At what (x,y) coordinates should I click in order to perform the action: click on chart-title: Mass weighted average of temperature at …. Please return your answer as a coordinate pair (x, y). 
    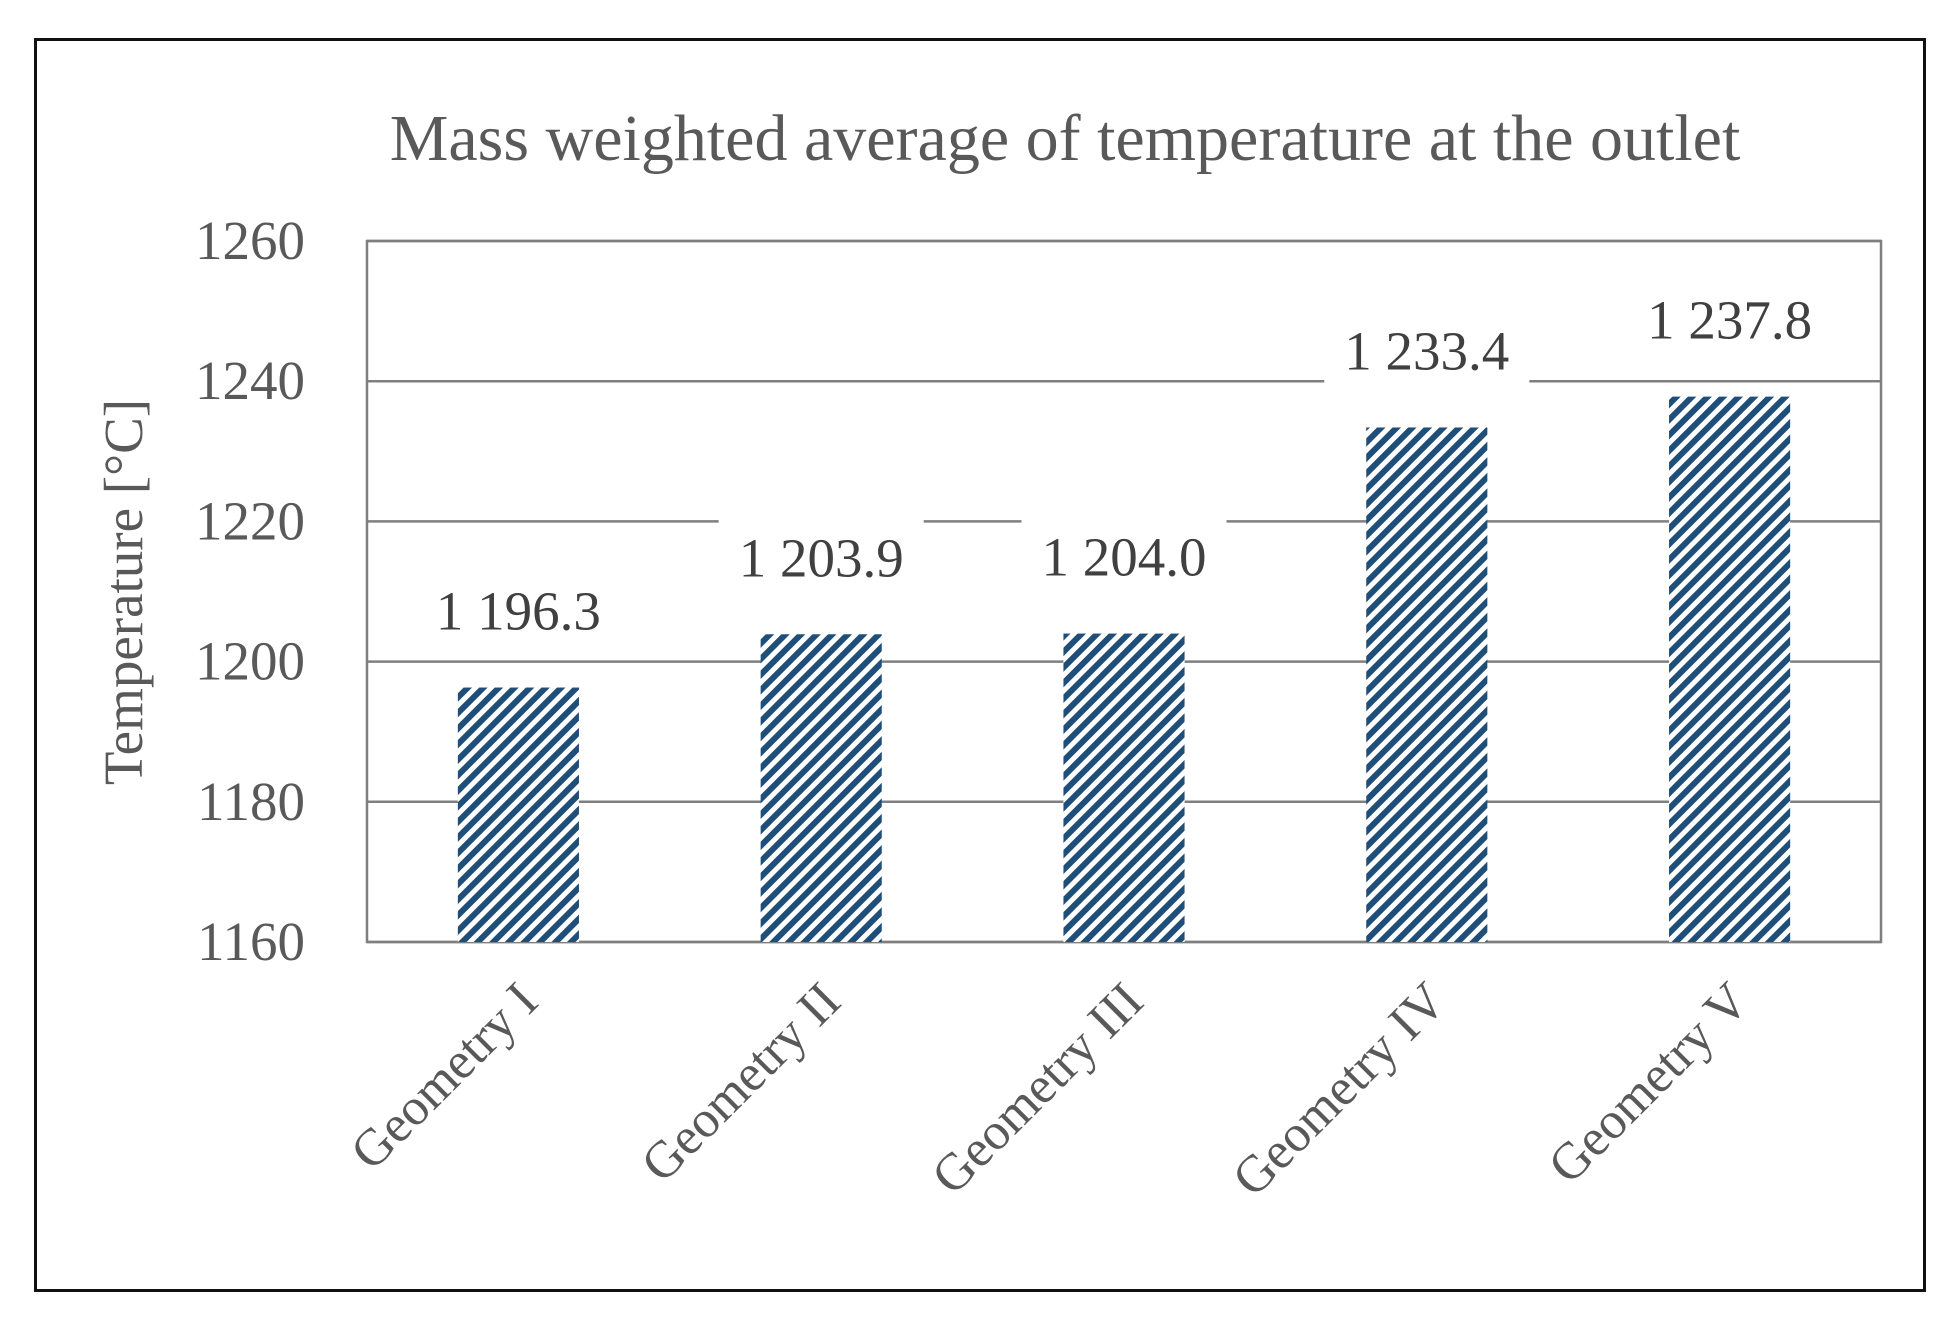
    Looking at the image, I should click on (1065, 138).